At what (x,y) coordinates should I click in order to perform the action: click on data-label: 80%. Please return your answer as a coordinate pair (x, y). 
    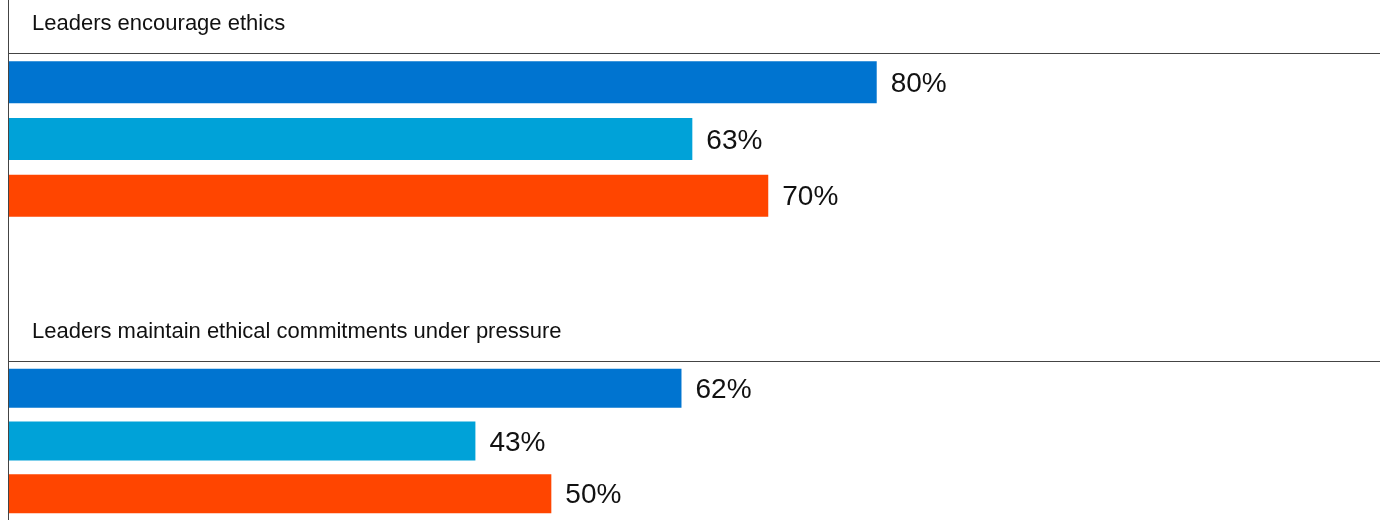
    Looking at the image, I should click on (918, 83).